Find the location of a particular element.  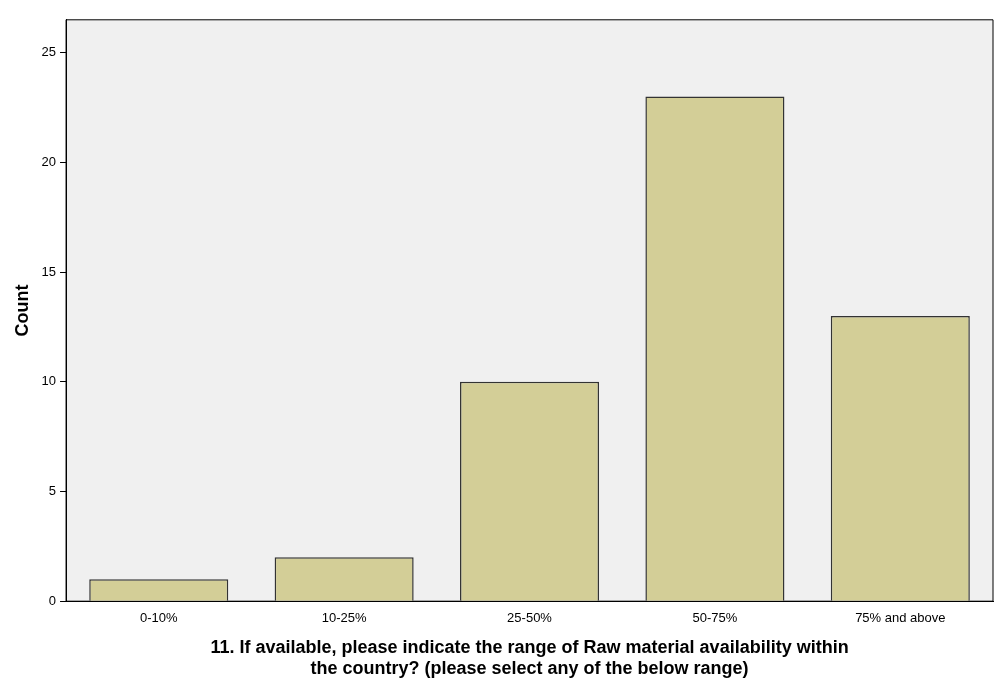

x-tick-label: 50-75% is located at coordinates (715, 617).